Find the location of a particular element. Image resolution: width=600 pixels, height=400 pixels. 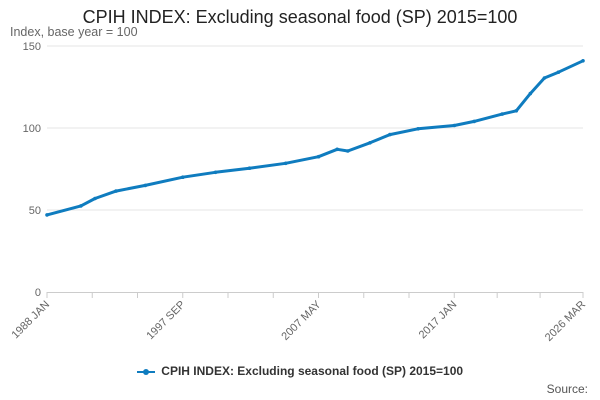

legend-line-icon is located at coordinates (145, 372).